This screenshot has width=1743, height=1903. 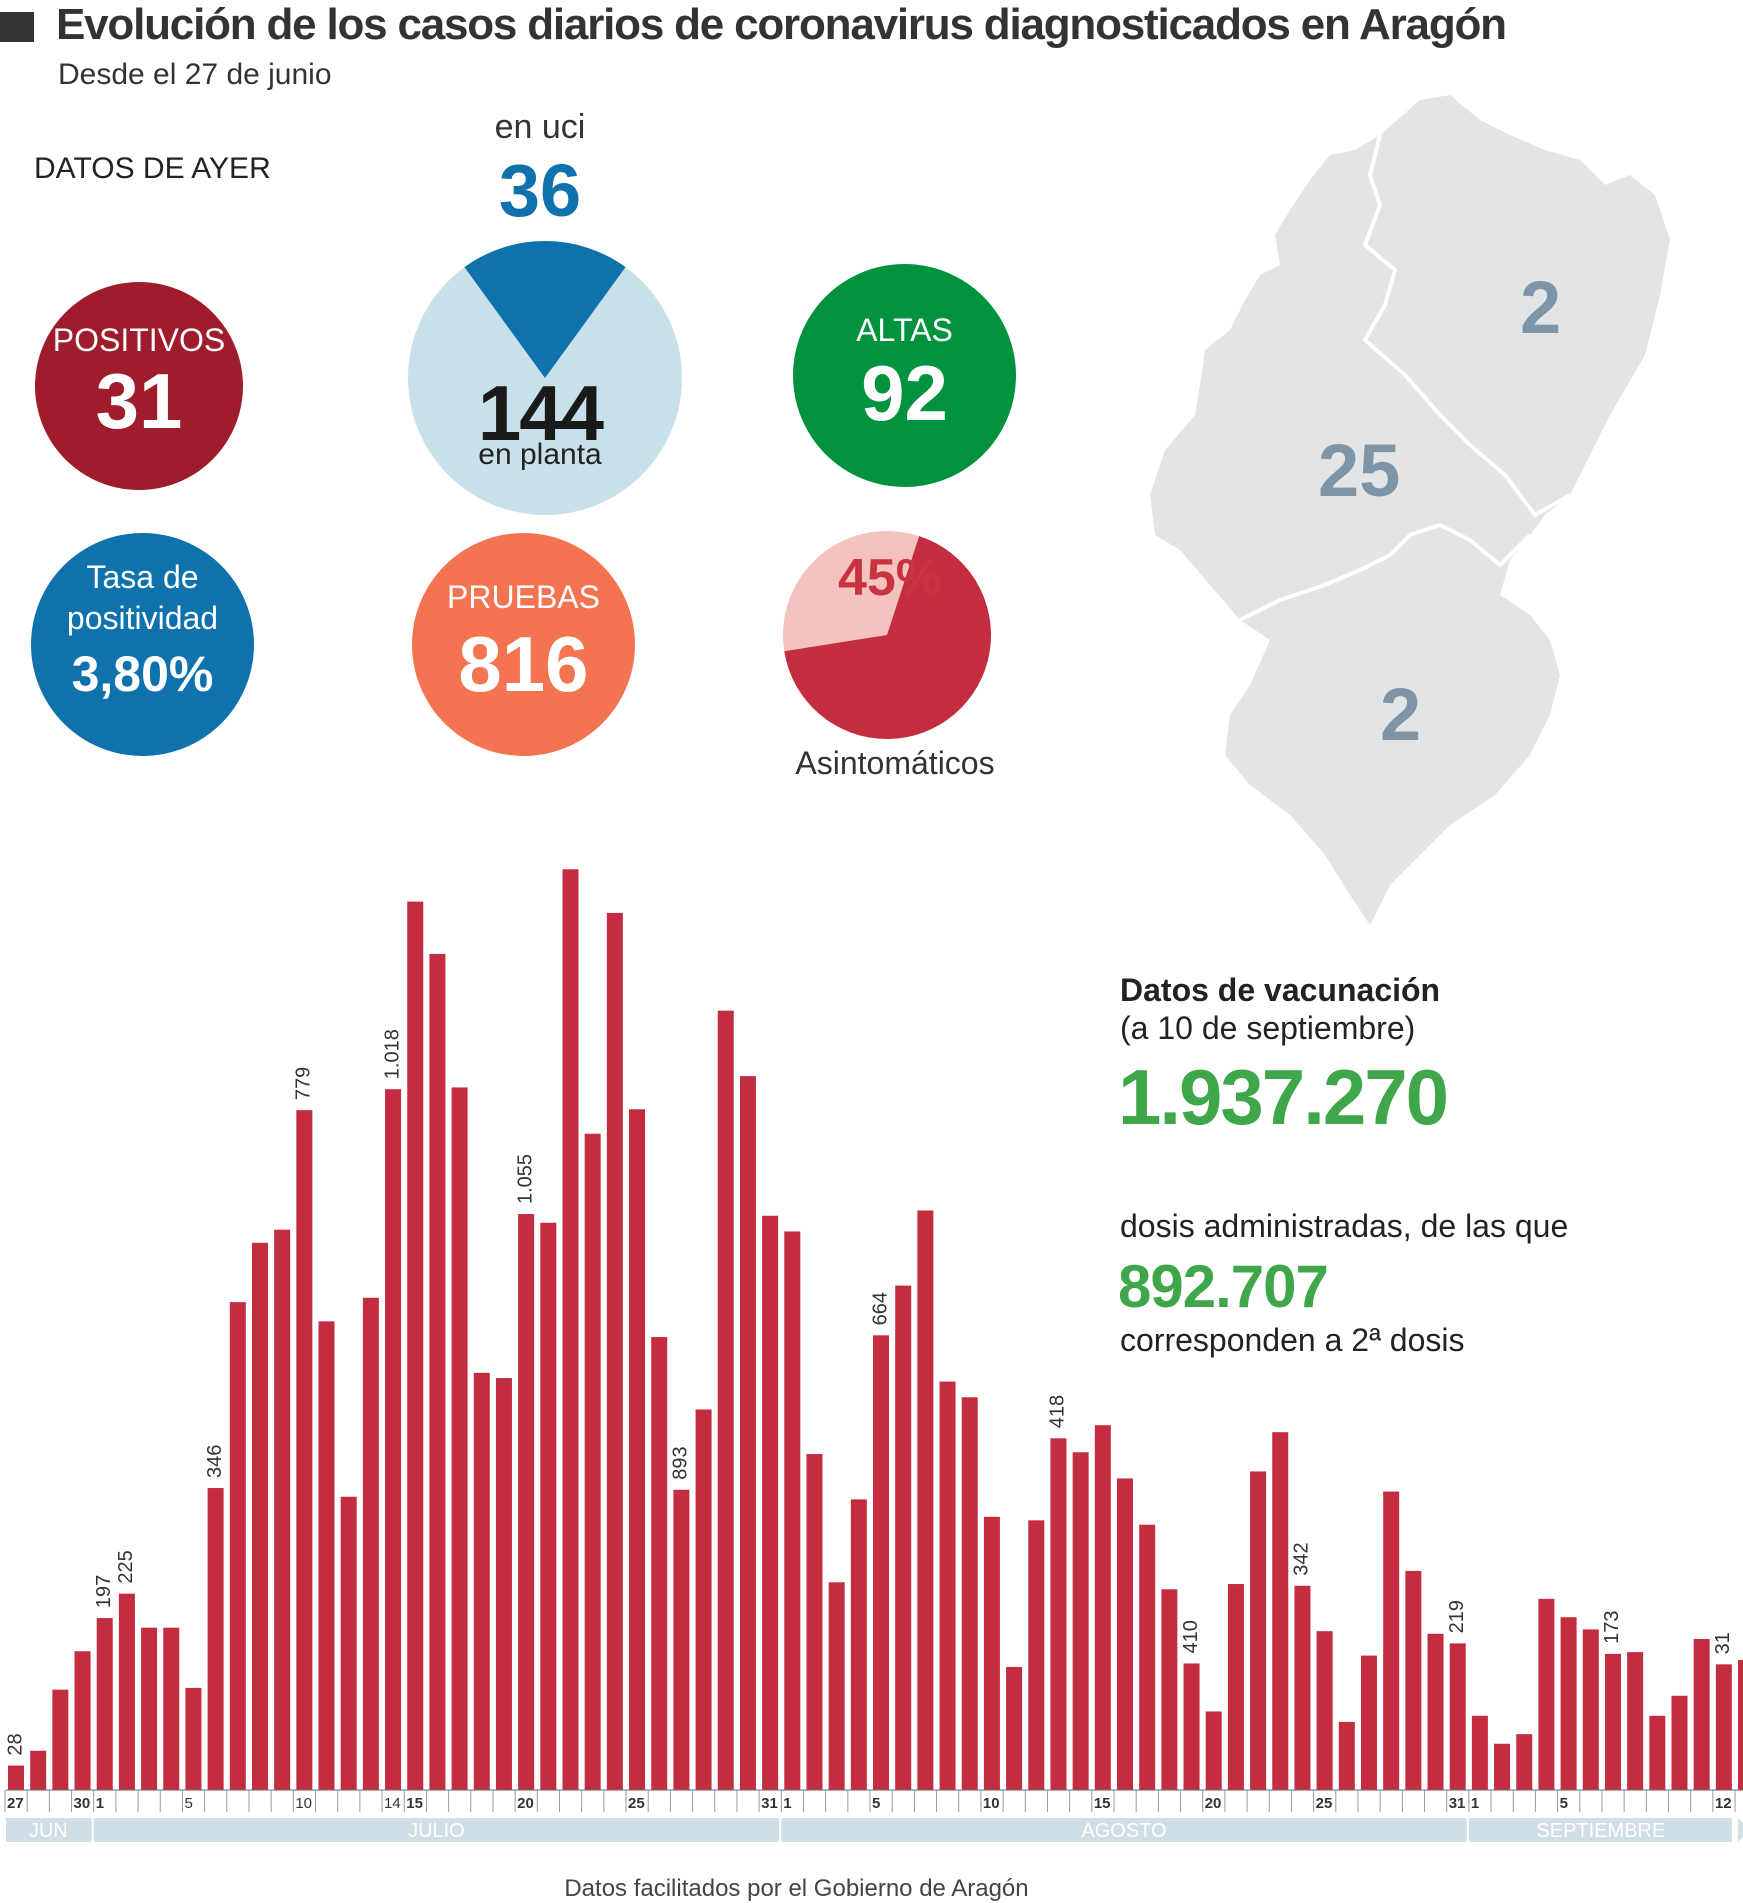 I want to click on bar-value-label: 219, so click(x=1457, y=1616).